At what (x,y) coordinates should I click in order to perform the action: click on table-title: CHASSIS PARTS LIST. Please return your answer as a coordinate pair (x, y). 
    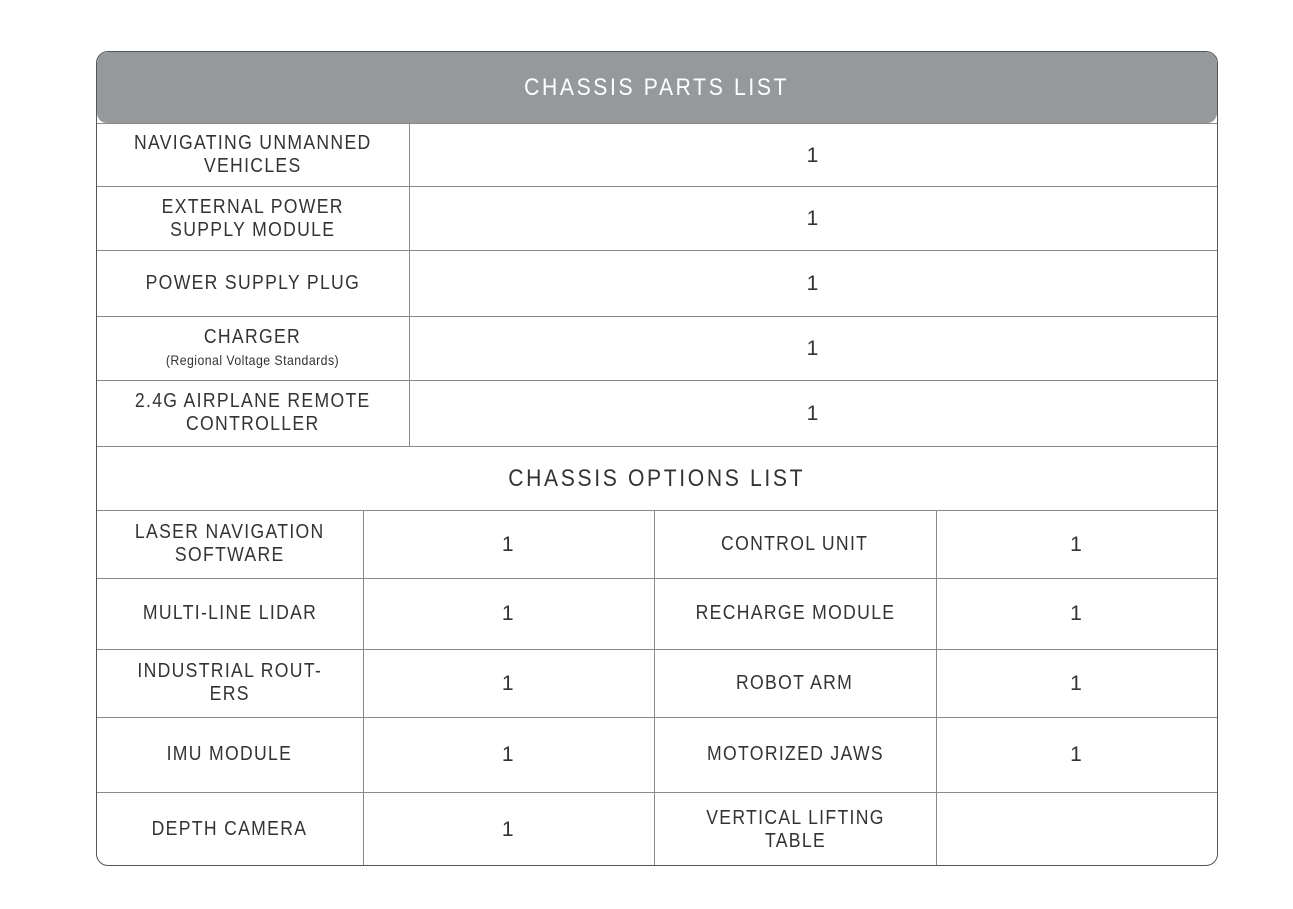
    Looking at the image, I should click on (657, 87).